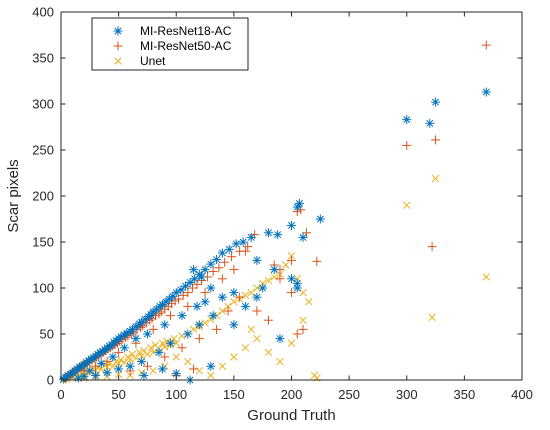  Describe the element at coordinates (465, 394) in the screenshot. I see `x-tick-label-7: 350` at that location.